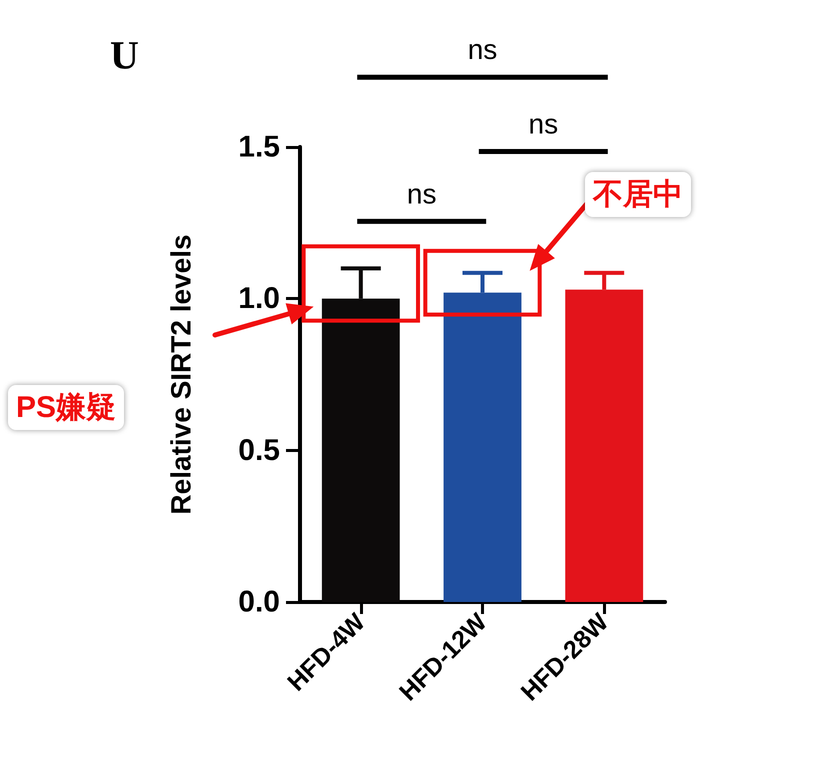 This screenshot has height=772, width=822. What do you see at coordinates (259, 450) in the screenshot?
I see `y-tick-label: 0.5` at bounding box center [259, 450].